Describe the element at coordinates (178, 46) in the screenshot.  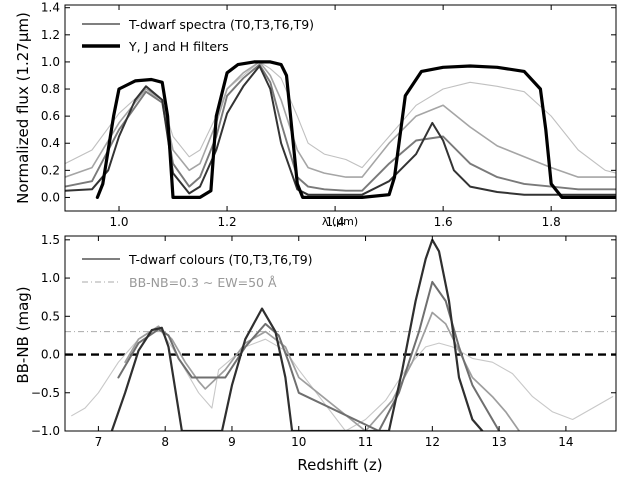
I see `legend-label-filters: Y, J and H filters` at that location.